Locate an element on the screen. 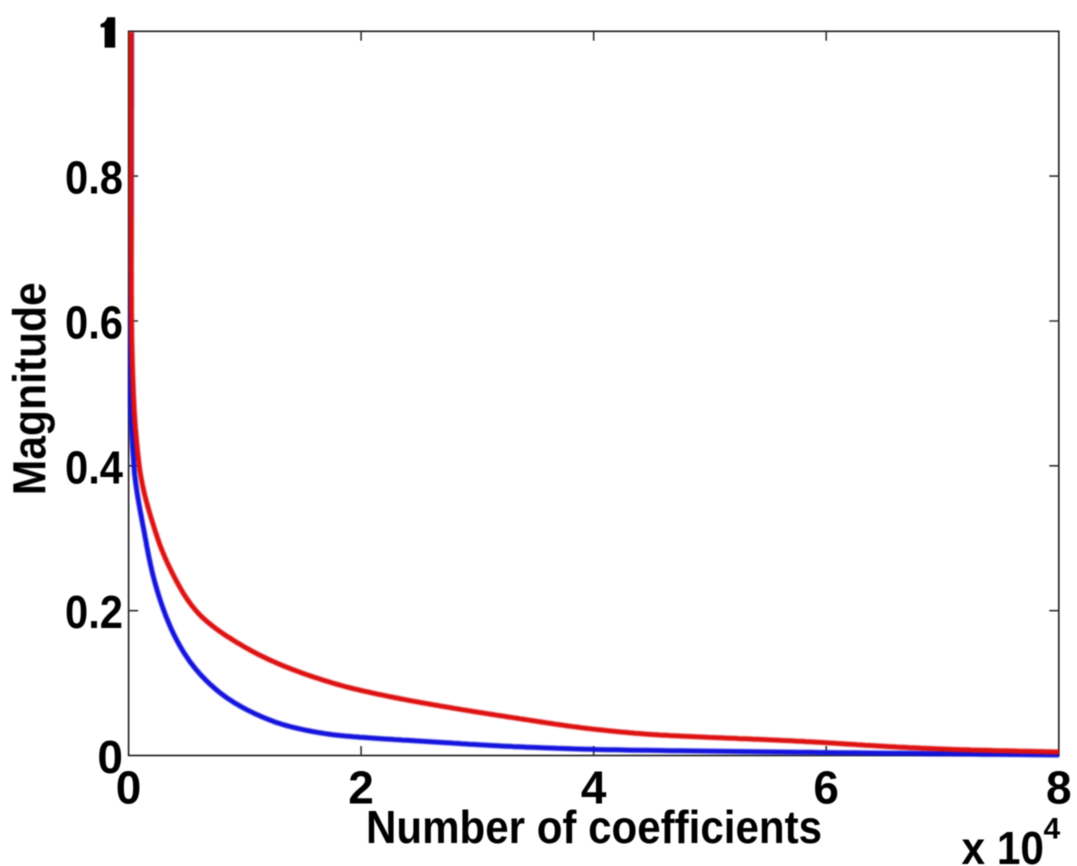  svg-text: 0.4 is located at coordinates (94, 467).